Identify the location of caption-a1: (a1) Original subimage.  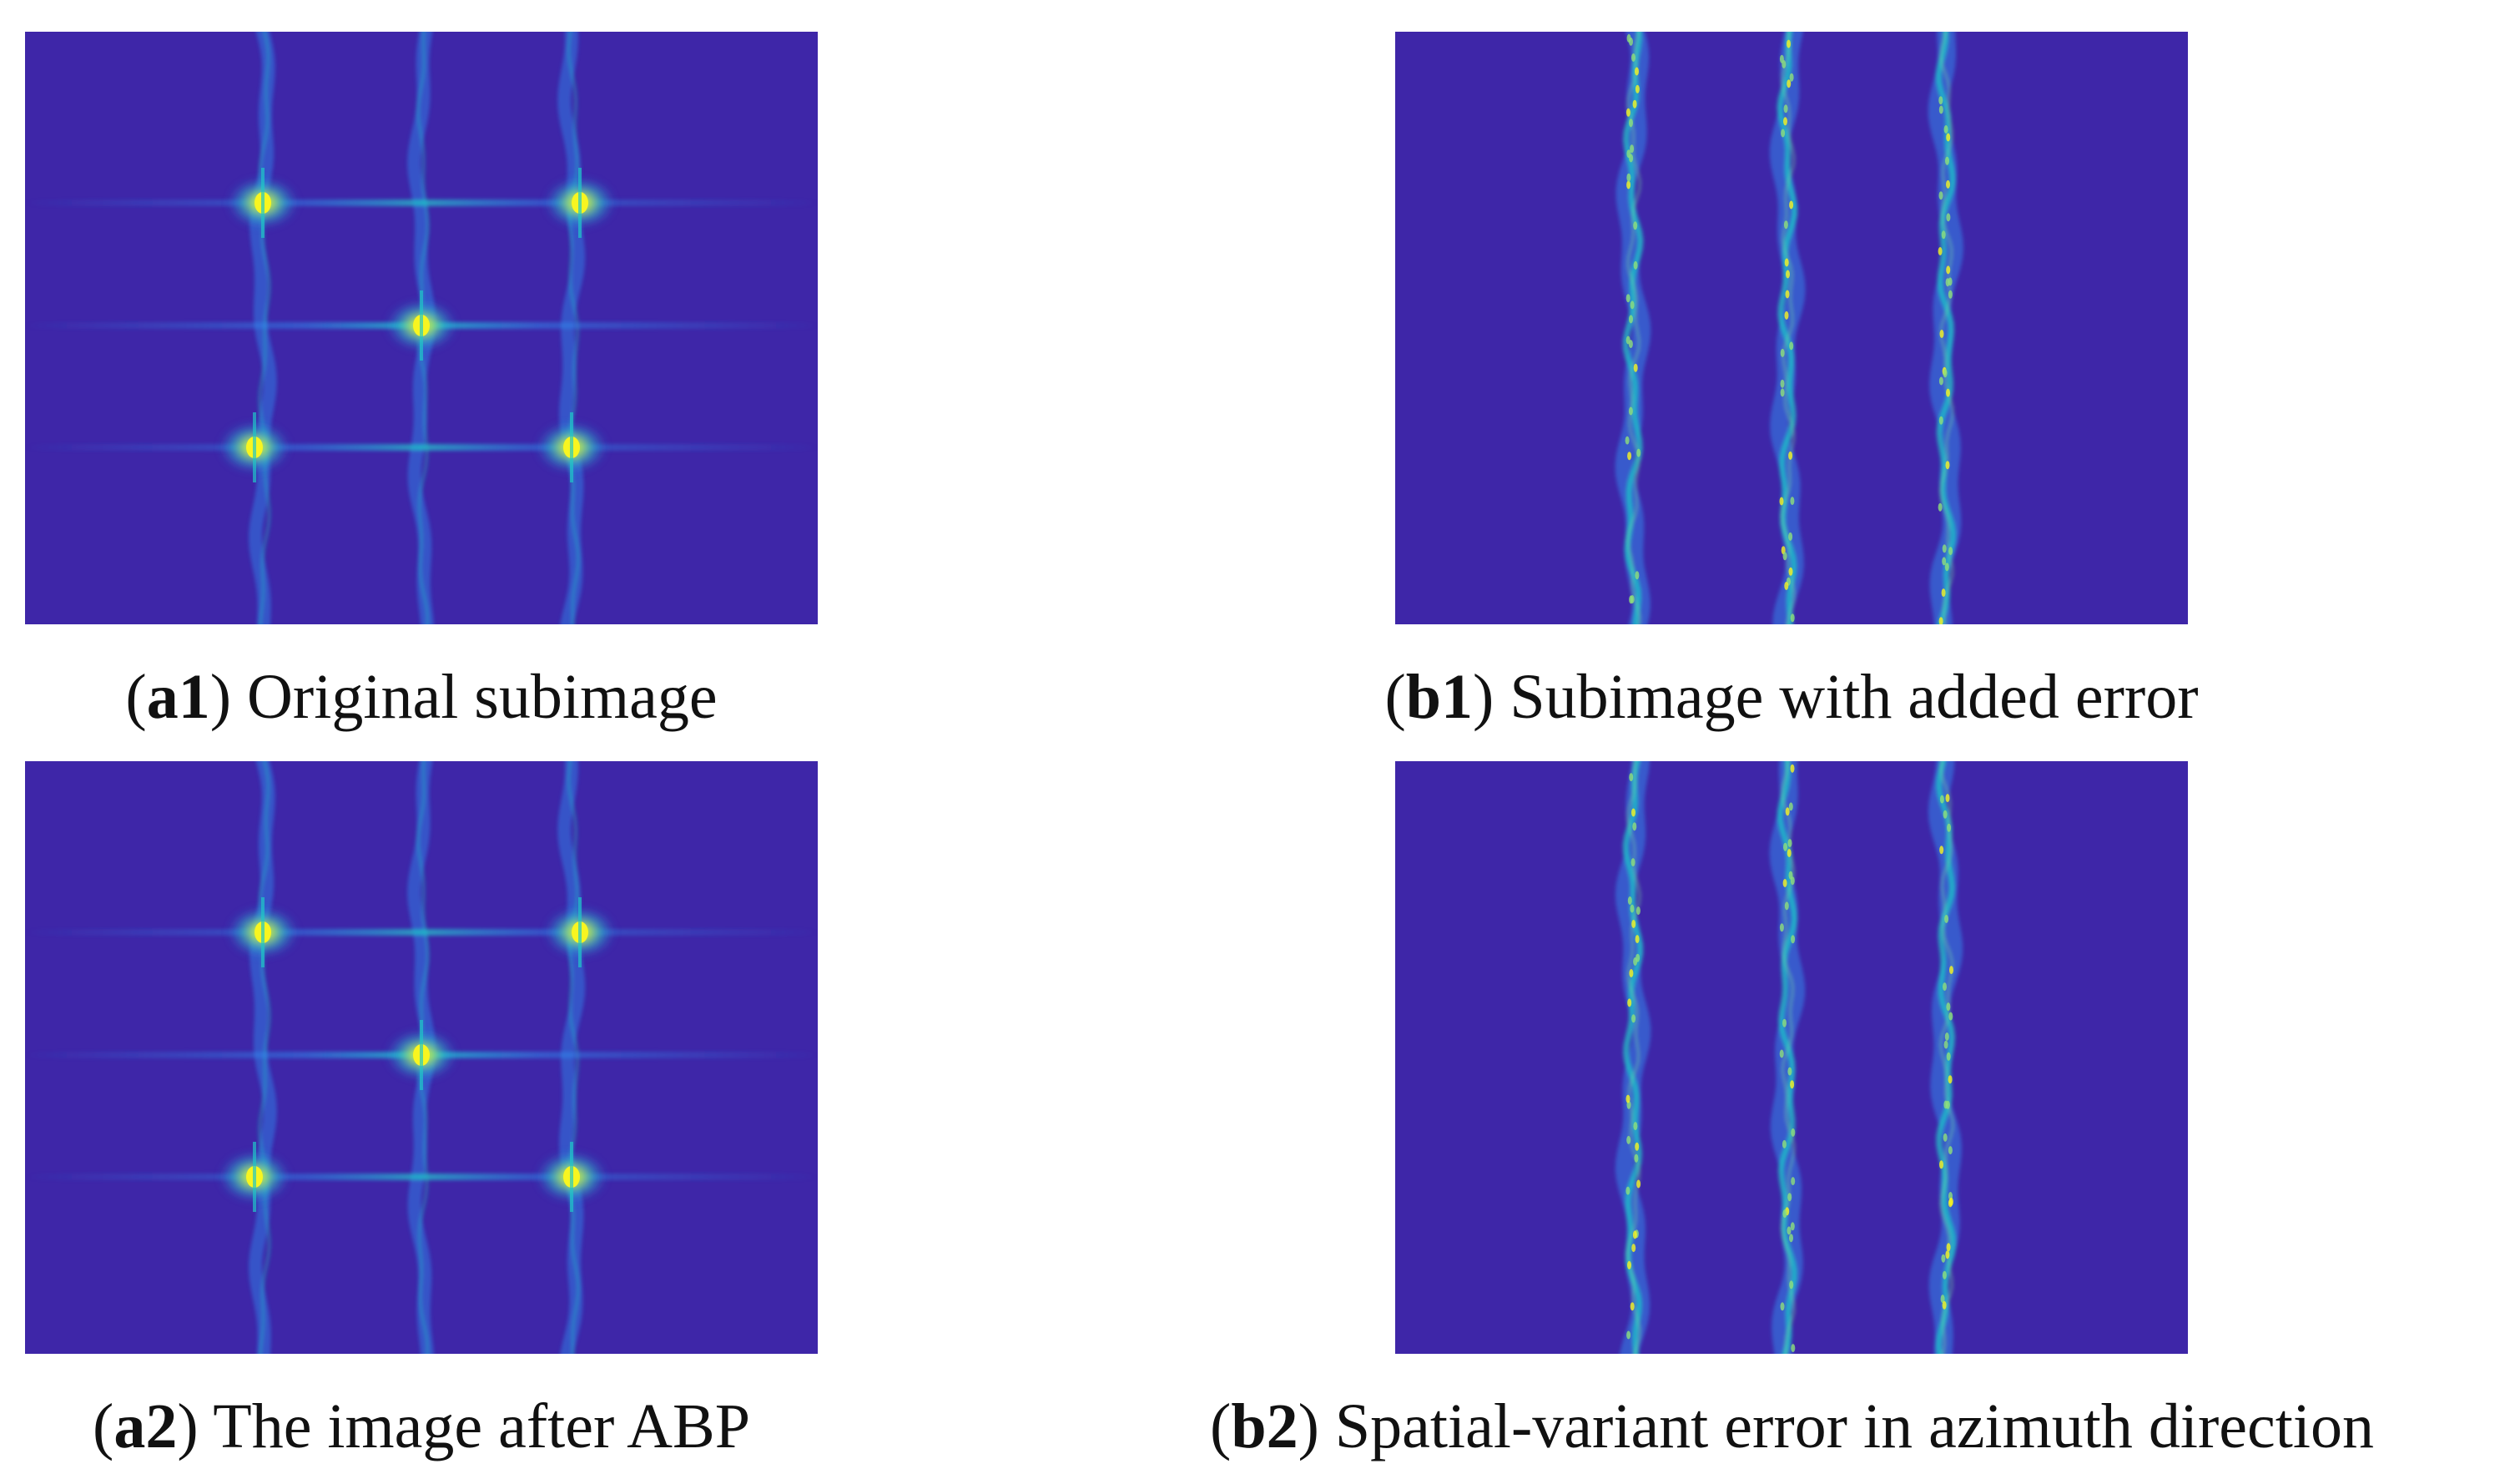
(421, 697).